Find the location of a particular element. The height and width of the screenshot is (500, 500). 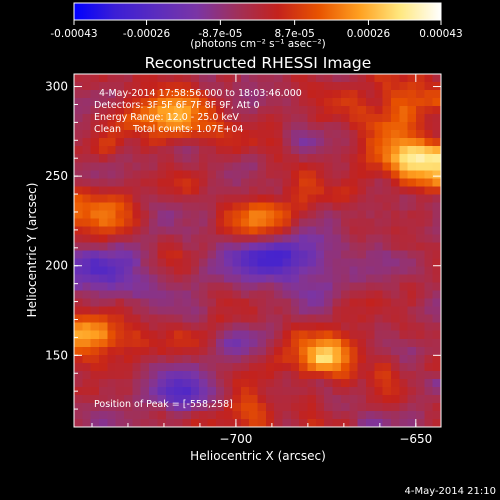

colorbar-gradient is located at coordinates (257, 11).